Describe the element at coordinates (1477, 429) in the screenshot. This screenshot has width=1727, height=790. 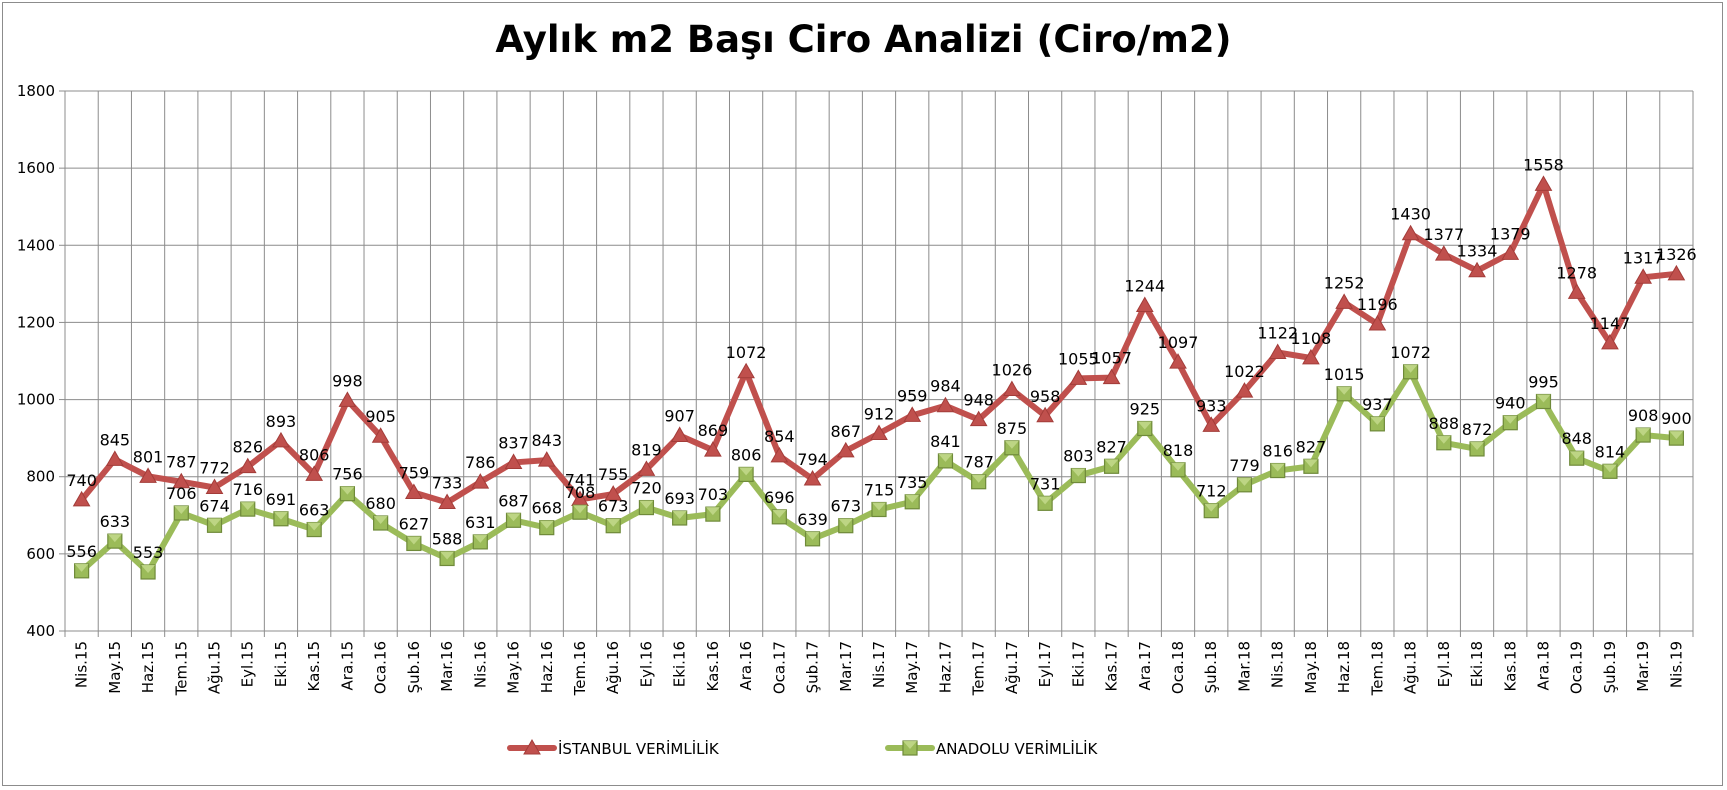
I see `data-label: 872` at that location.